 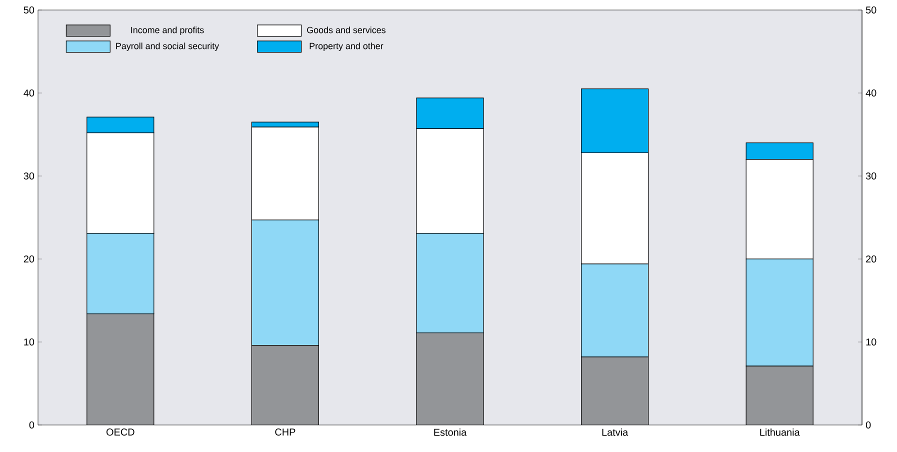 What do you see at coordinates (615, 432) in the screenshot?
I see `x-tick-label: Latvia` at bounding box center [615, 432].